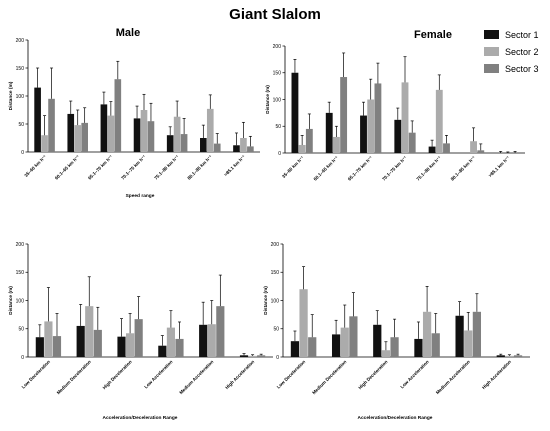 The image size is (550, 431). What do you see at coordinates (463, 168) in the screenshot?
I see `x-tick-label: 80.1–85 km h⁻¹` at bounding box center [463, 168].